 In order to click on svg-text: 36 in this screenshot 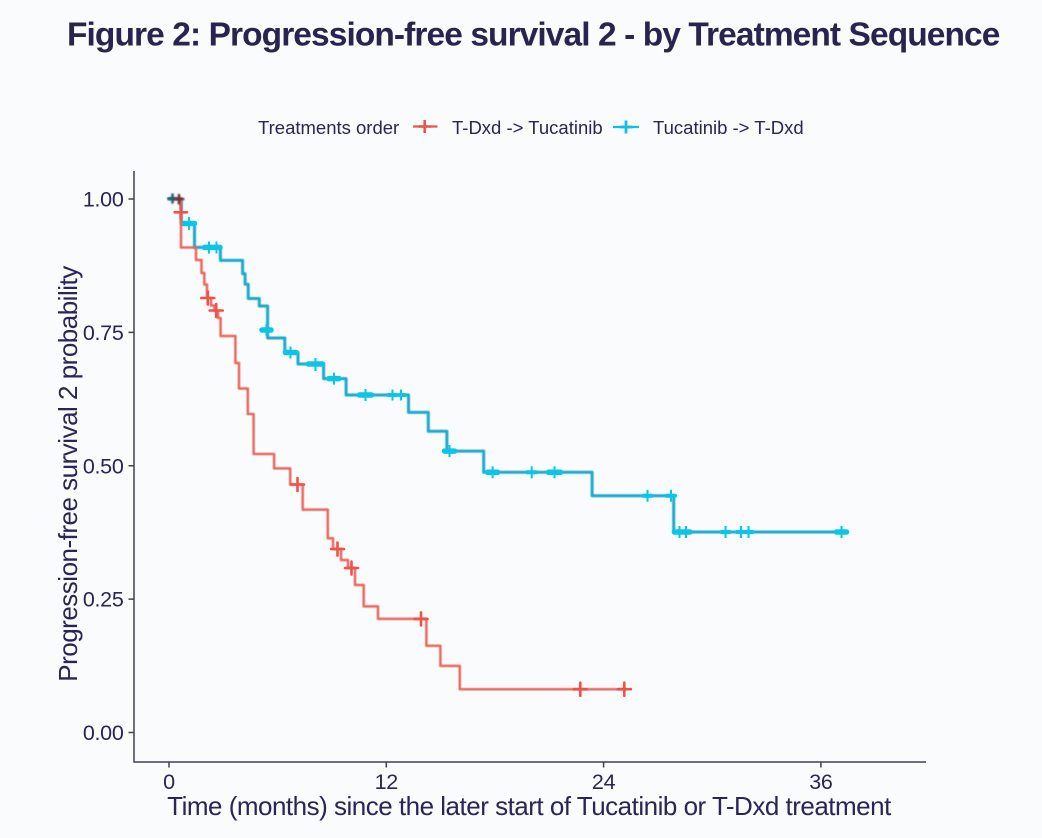, I will do `click(821, 782)`.